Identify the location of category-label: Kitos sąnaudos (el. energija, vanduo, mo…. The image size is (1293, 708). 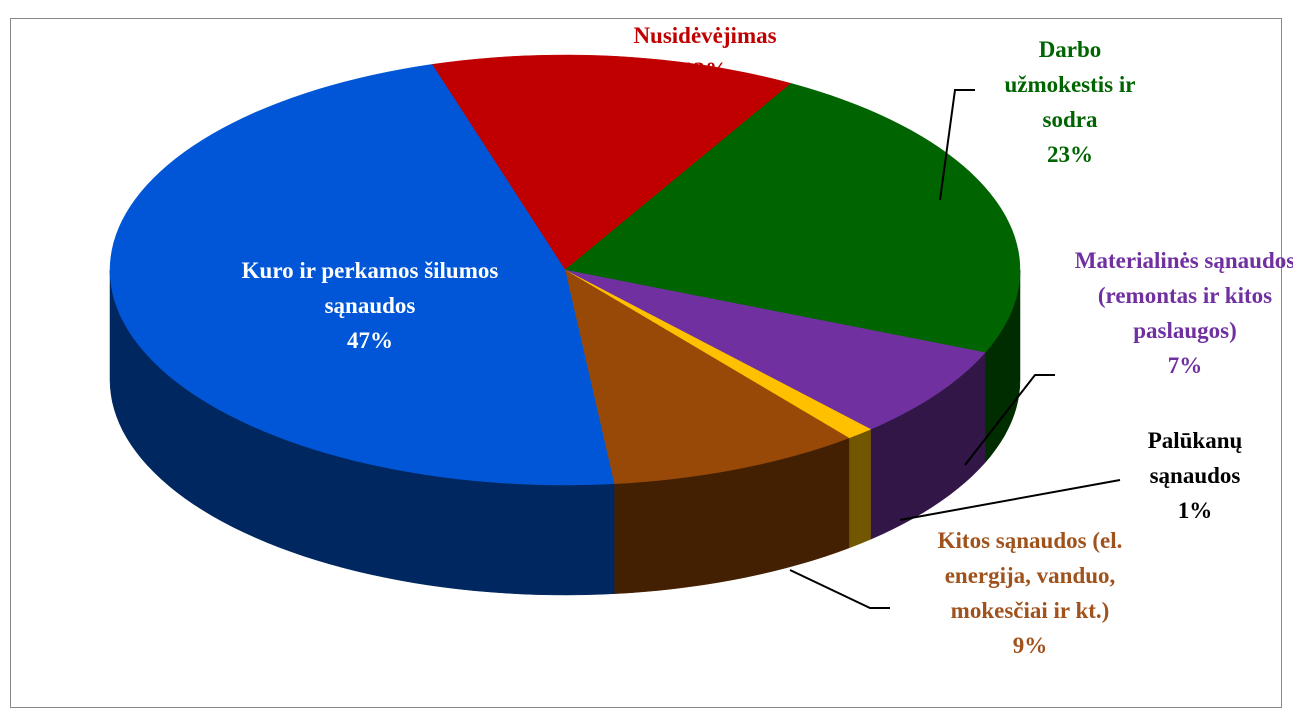
(1030, 575).